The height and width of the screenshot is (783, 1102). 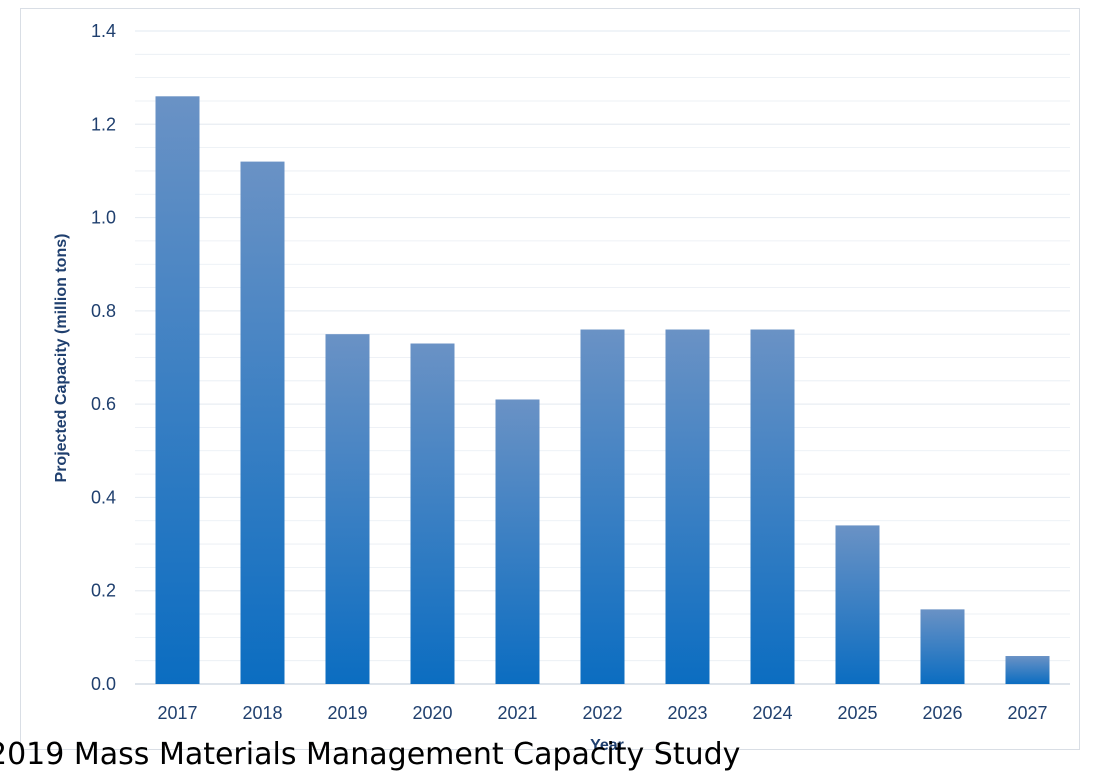 I want to click on bar-2027, so click(x=1027, y=670).